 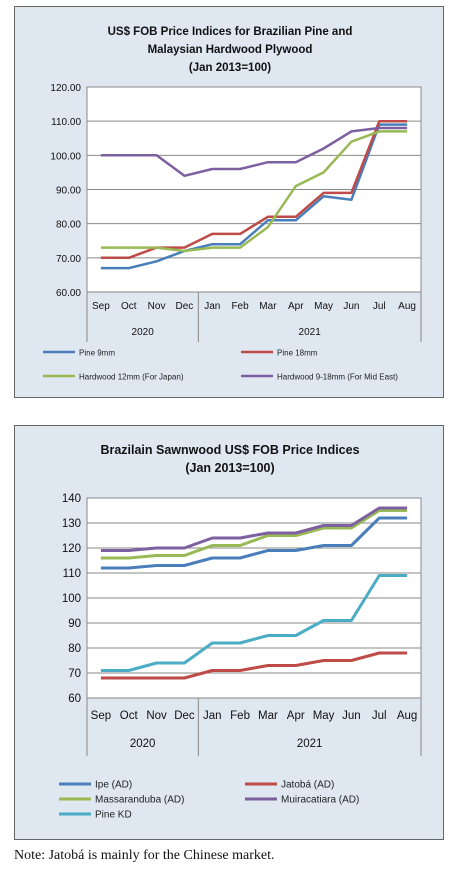 What do you see at coordinates (297, 353) in the screenshot?
I see `legend-label: Pine 18mm` at bounding box center [297, 353].